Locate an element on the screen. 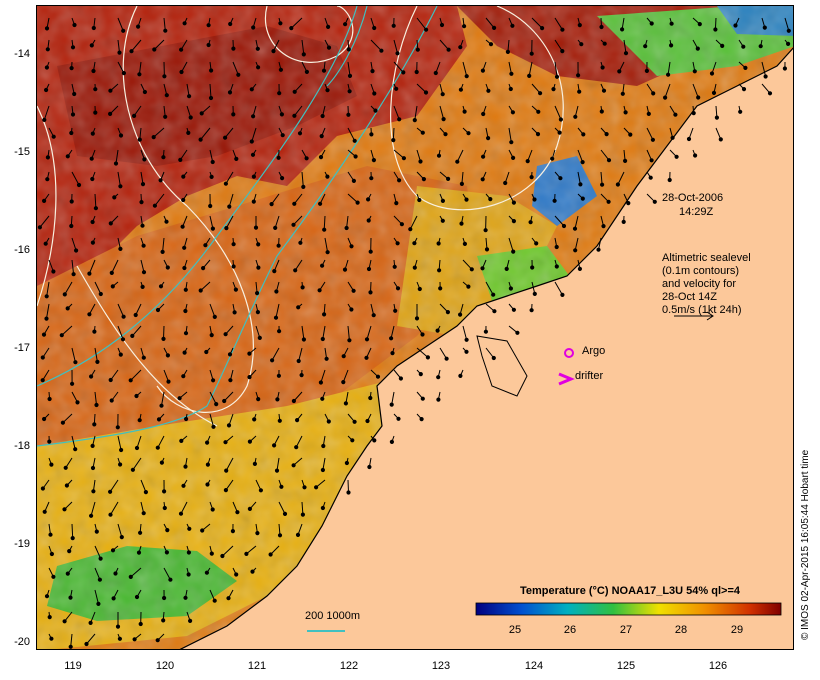 The height and width of the screenshot is (680, 820). drifter-marker is located at coordinates (566, 379).